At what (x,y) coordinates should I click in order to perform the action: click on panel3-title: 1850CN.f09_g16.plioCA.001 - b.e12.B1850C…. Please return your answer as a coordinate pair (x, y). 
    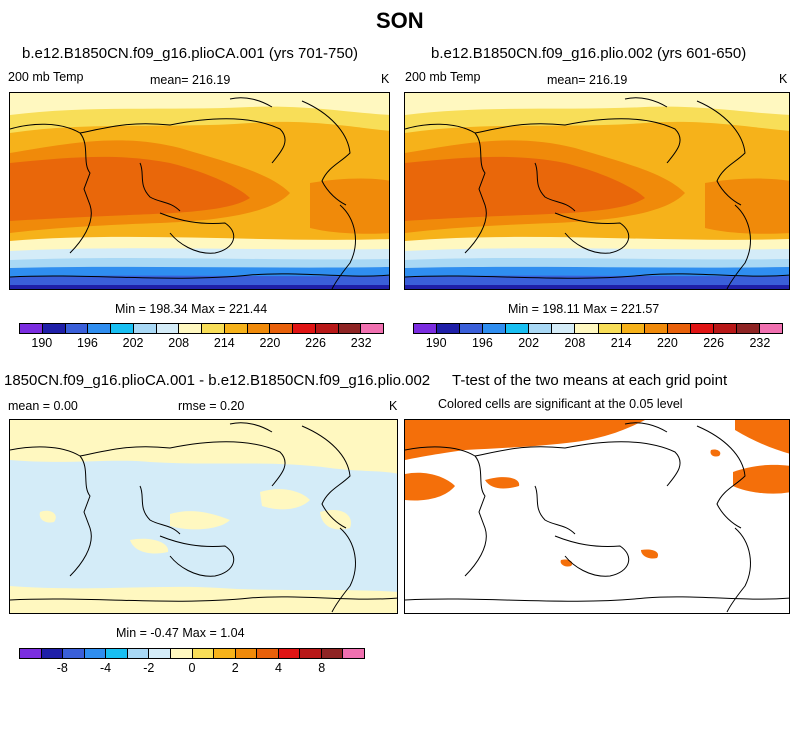
    Looking at the image, I should click on (217, 380).